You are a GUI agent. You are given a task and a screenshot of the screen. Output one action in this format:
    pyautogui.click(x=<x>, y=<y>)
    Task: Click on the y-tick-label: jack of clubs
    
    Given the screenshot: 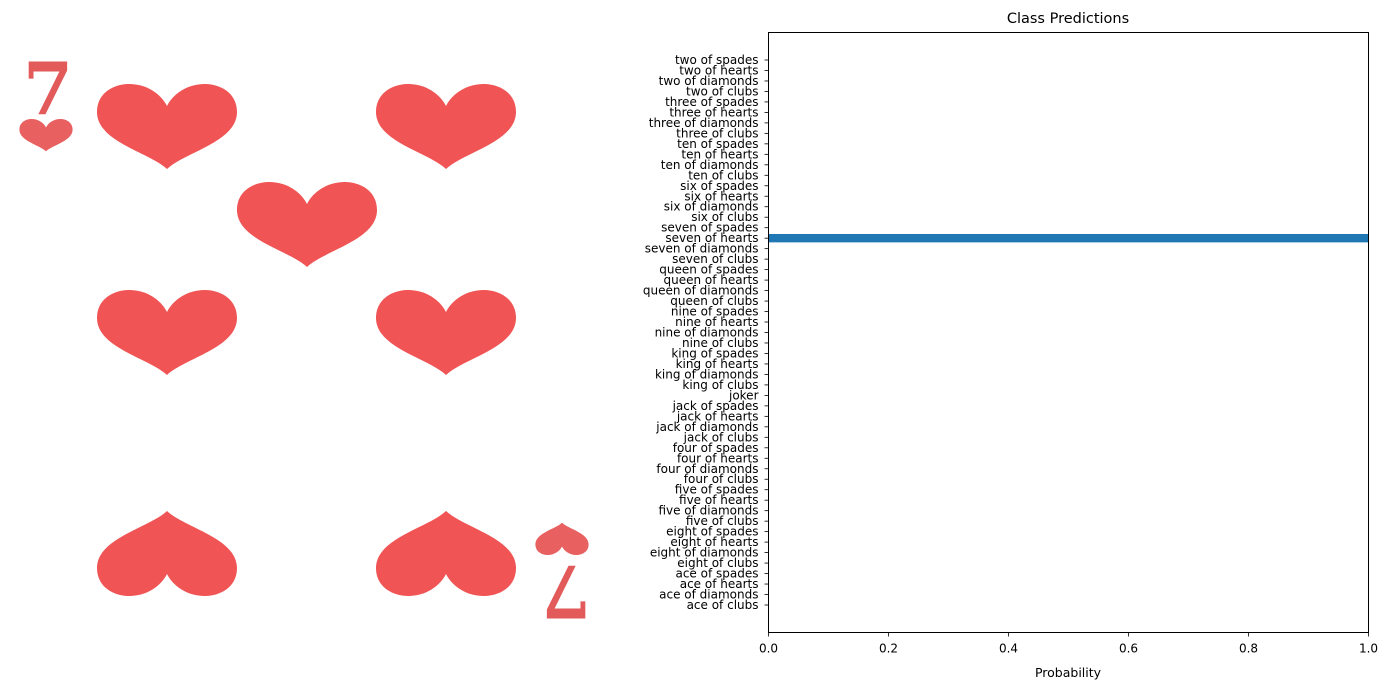 What is the action you would take?
    pyautogui.click(x=721, y=437)
    